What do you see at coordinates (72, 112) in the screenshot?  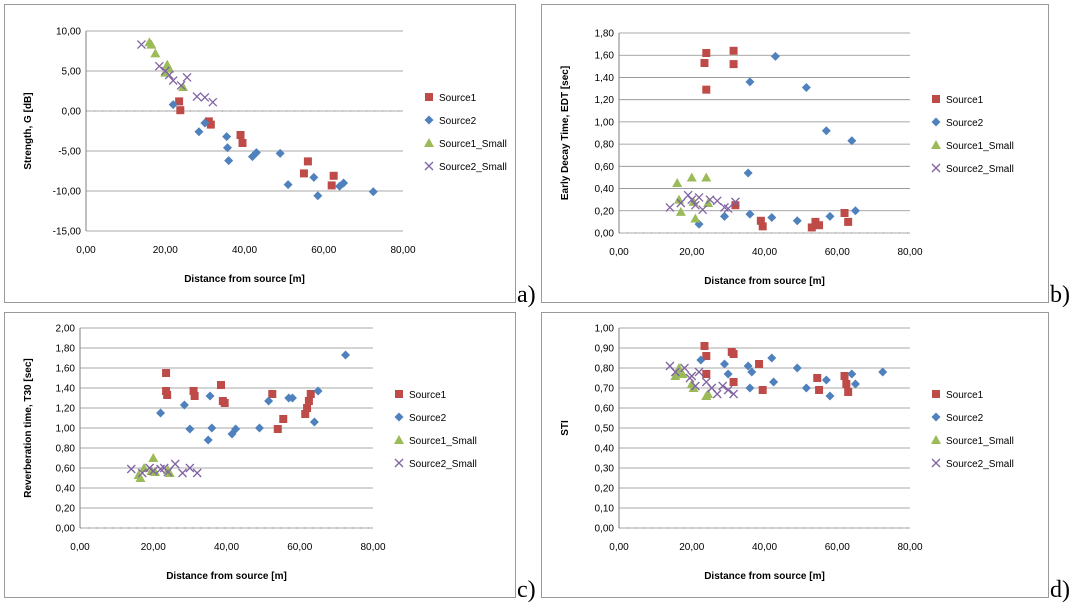 I see `y-tick-label: 0,00` at bounding box center [72, 112].